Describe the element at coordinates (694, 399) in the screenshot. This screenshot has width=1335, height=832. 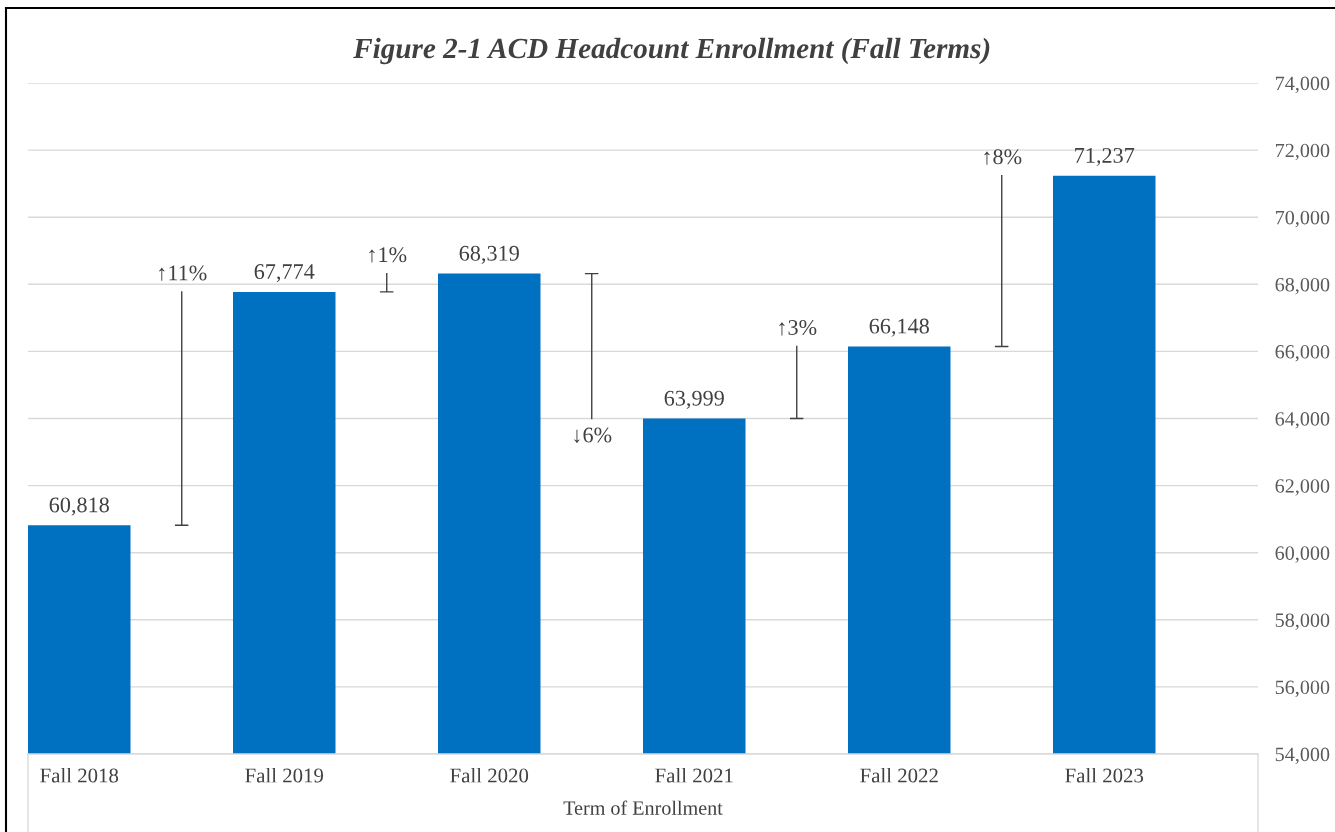
I see `data-label: 63,999` at that location.